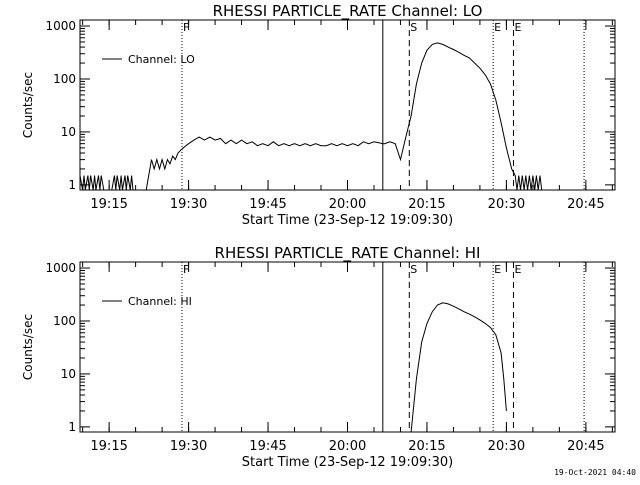 Image resolution: width=640 pixels, height=485 pixels. I want to click on series-line, so click(458, 367).